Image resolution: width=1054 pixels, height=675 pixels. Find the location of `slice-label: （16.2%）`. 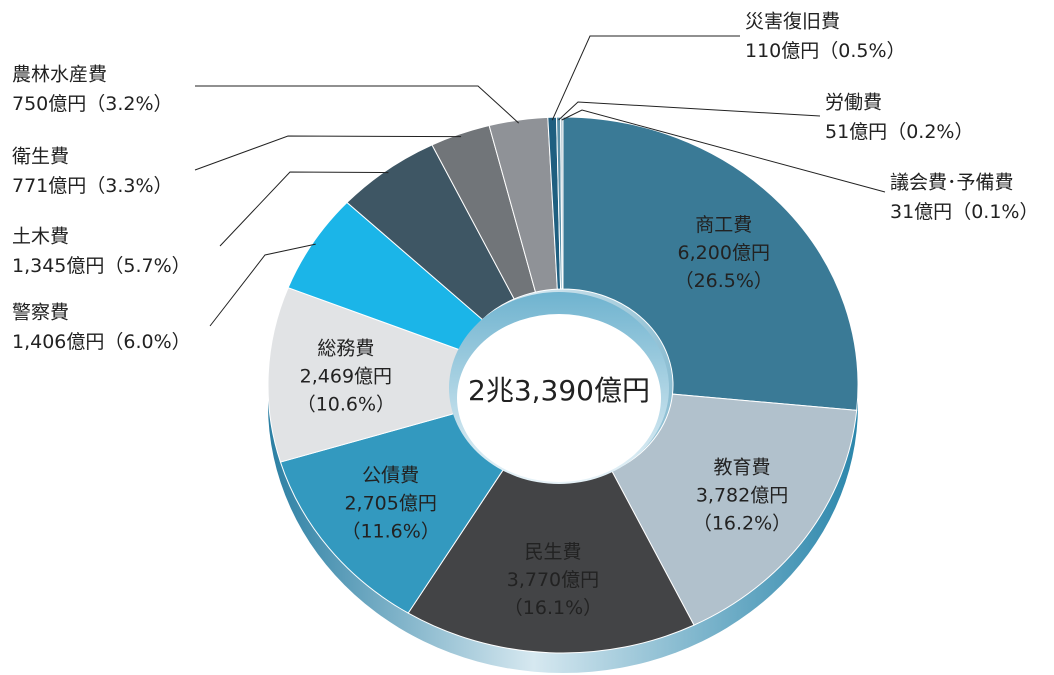

slice-label: （16.2%） is located at coordinates (742, 523).